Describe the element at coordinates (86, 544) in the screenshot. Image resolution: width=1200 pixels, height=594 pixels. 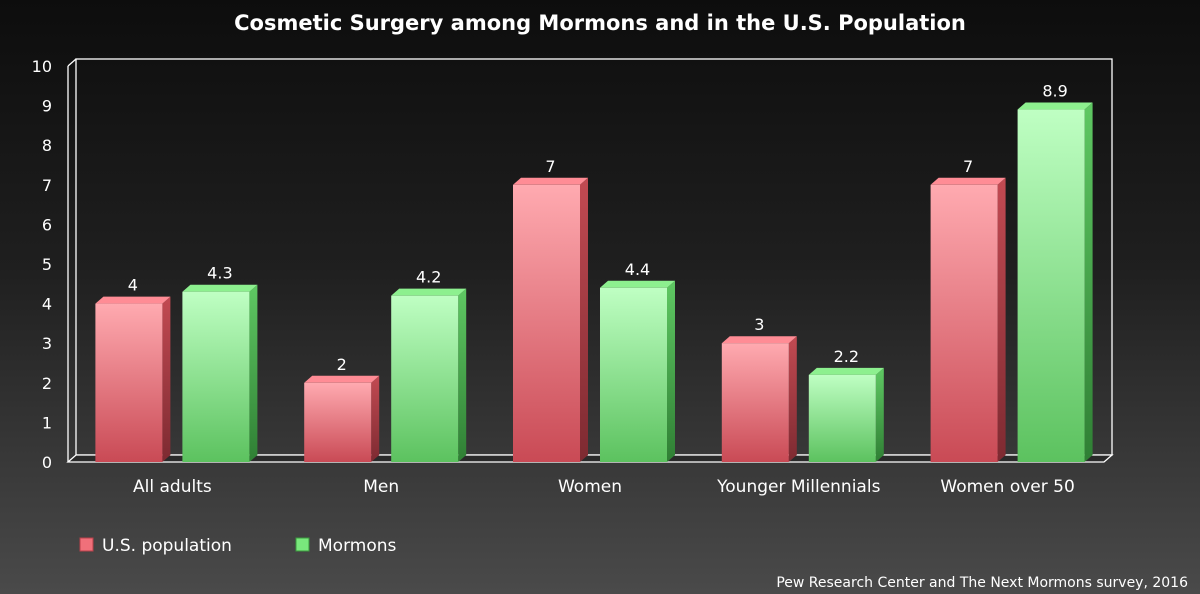
I see `legend-swatch-us-population` at that location.